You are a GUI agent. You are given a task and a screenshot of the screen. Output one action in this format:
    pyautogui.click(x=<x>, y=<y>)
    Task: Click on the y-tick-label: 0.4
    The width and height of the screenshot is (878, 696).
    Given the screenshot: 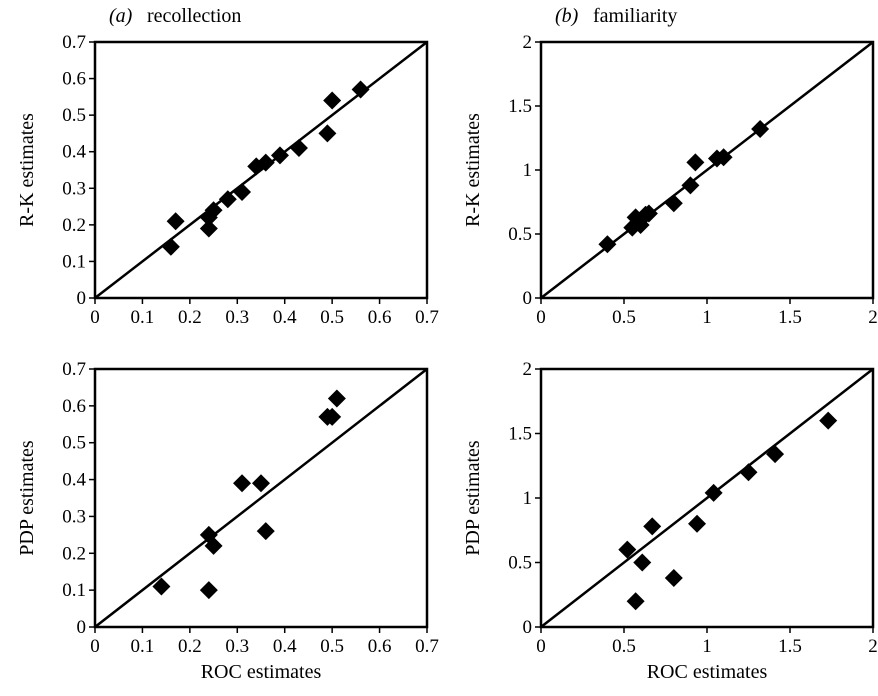 What is the action you would take?
    pyautogui.click(x=74, y=152)
    